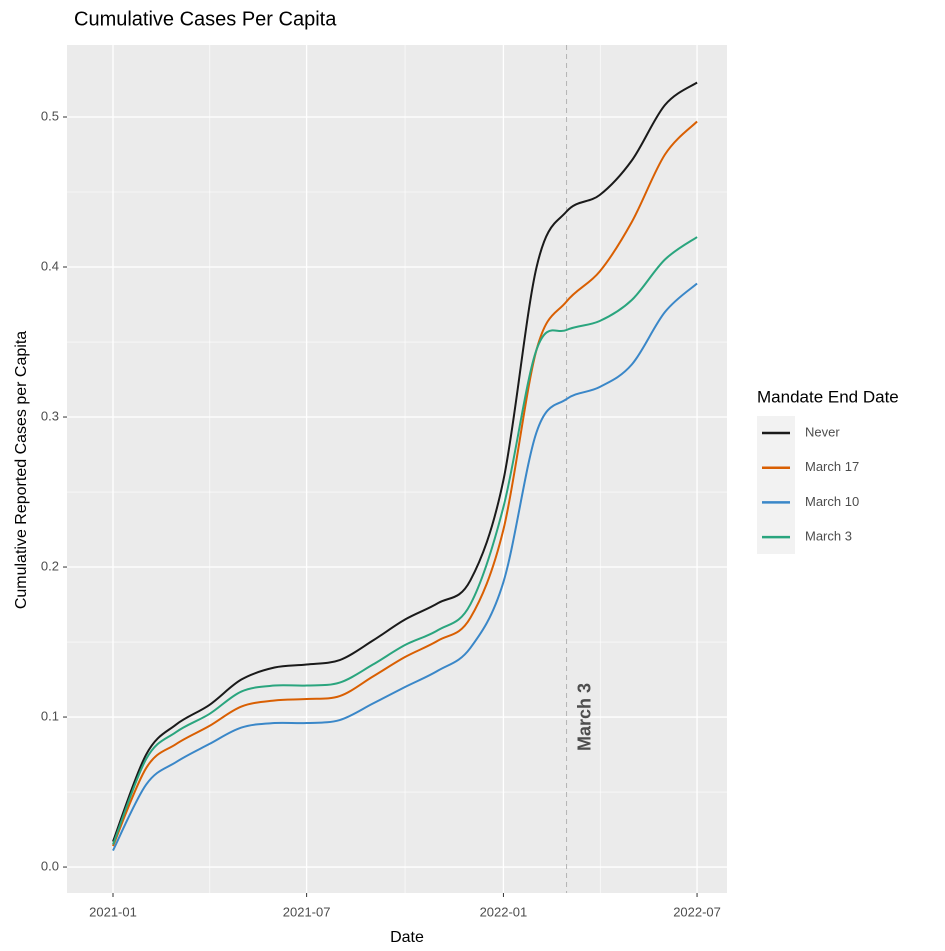 The width and height of the screenshot is (945, 951). What do you see at coordinates (50, 715) in the screenshot?
I see `y-tick-label: 0.1` at bounding box center [50, 715].